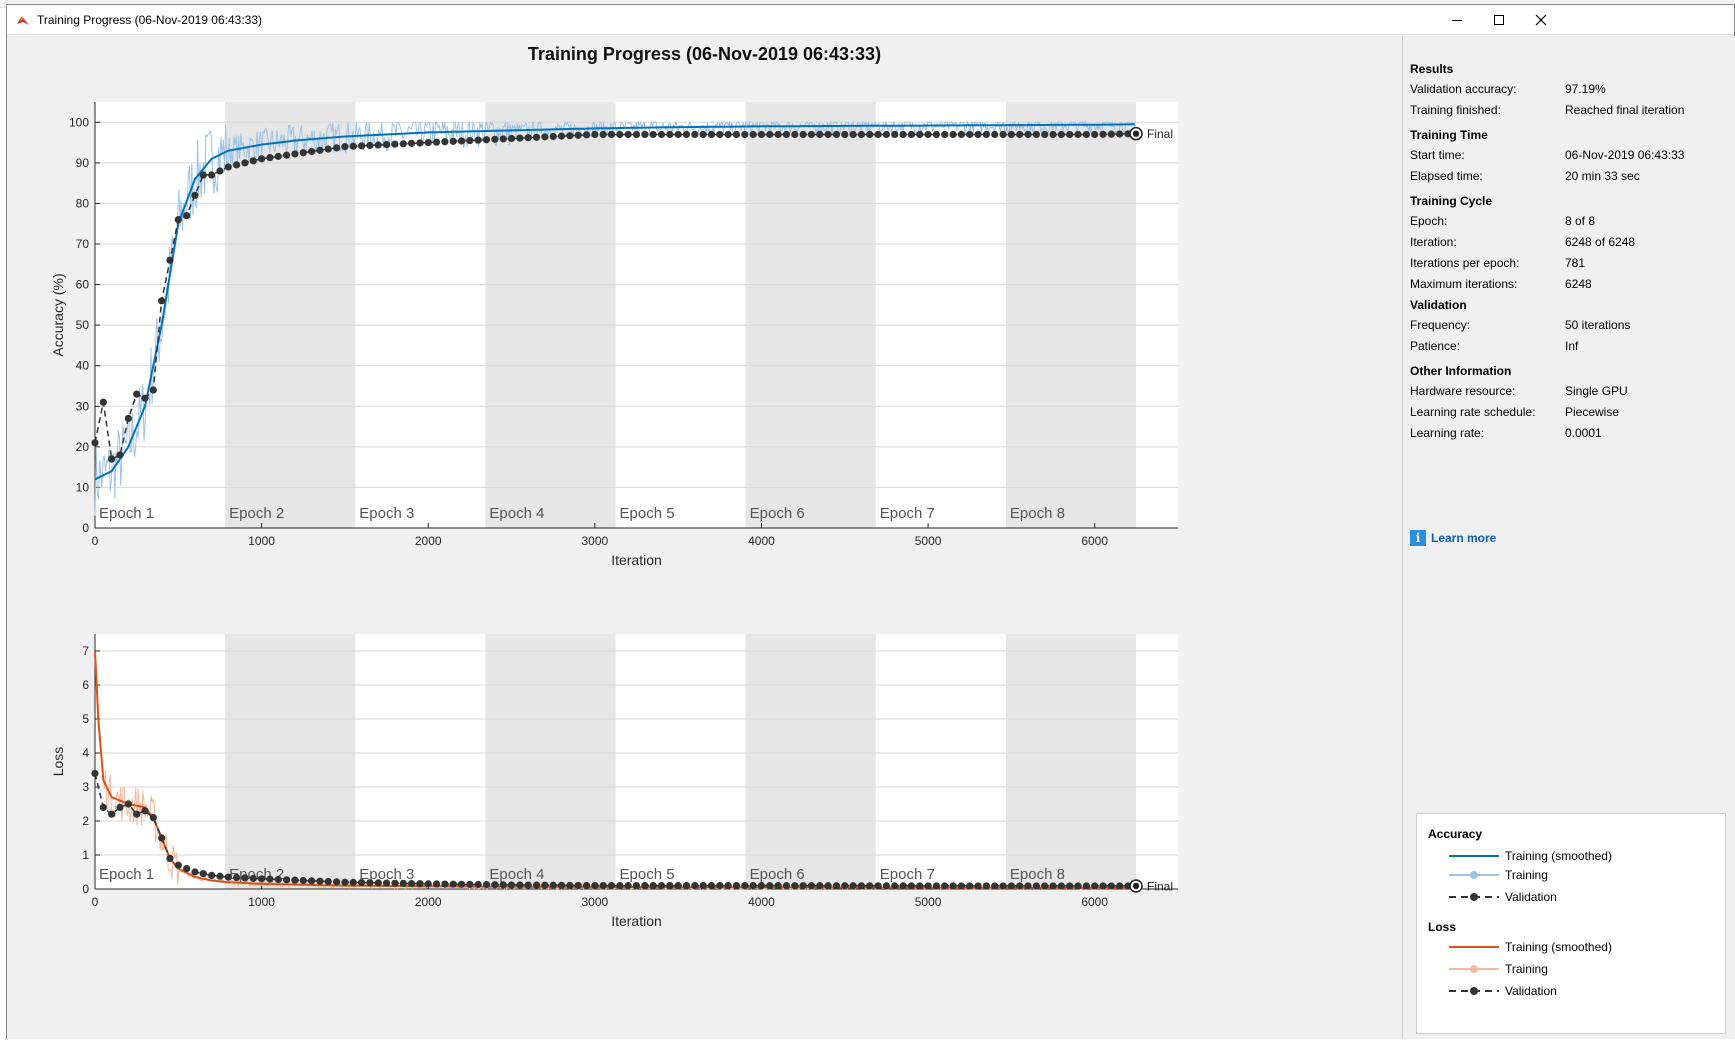 Image resolution: width=1735 pixels, height=1041 pixels. What do you see at coordinates (1433, 242) in the screenshot?
I see `info-label: Iteration:` at bounding box center [1433, 242].